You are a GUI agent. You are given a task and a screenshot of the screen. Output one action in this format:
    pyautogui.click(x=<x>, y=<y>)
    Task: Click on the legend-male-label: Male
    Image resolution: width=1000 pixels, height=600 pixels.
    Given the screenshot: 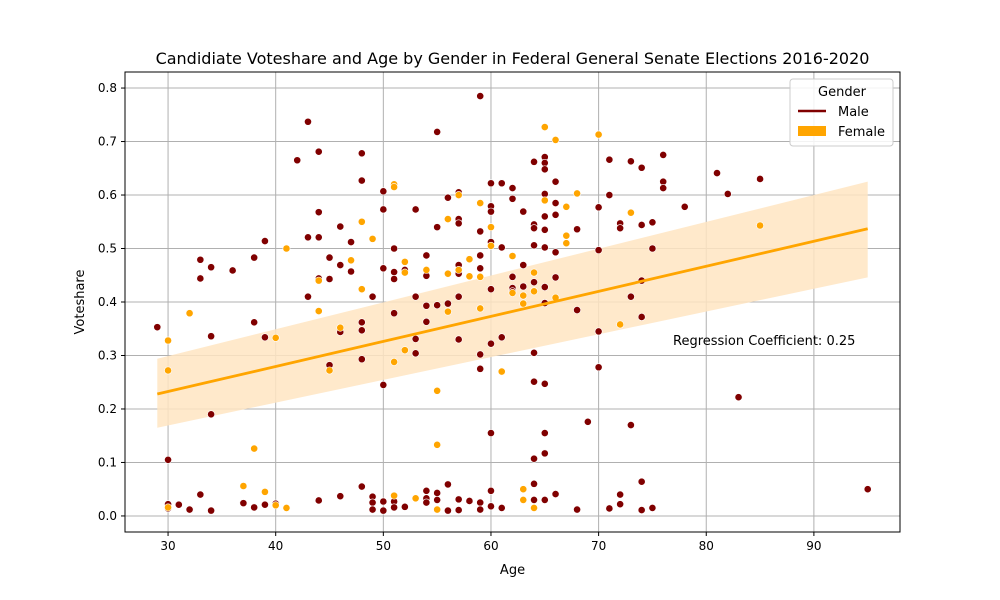 What is the action you would take?
    pyautogui.click(x=853, y=112)
    